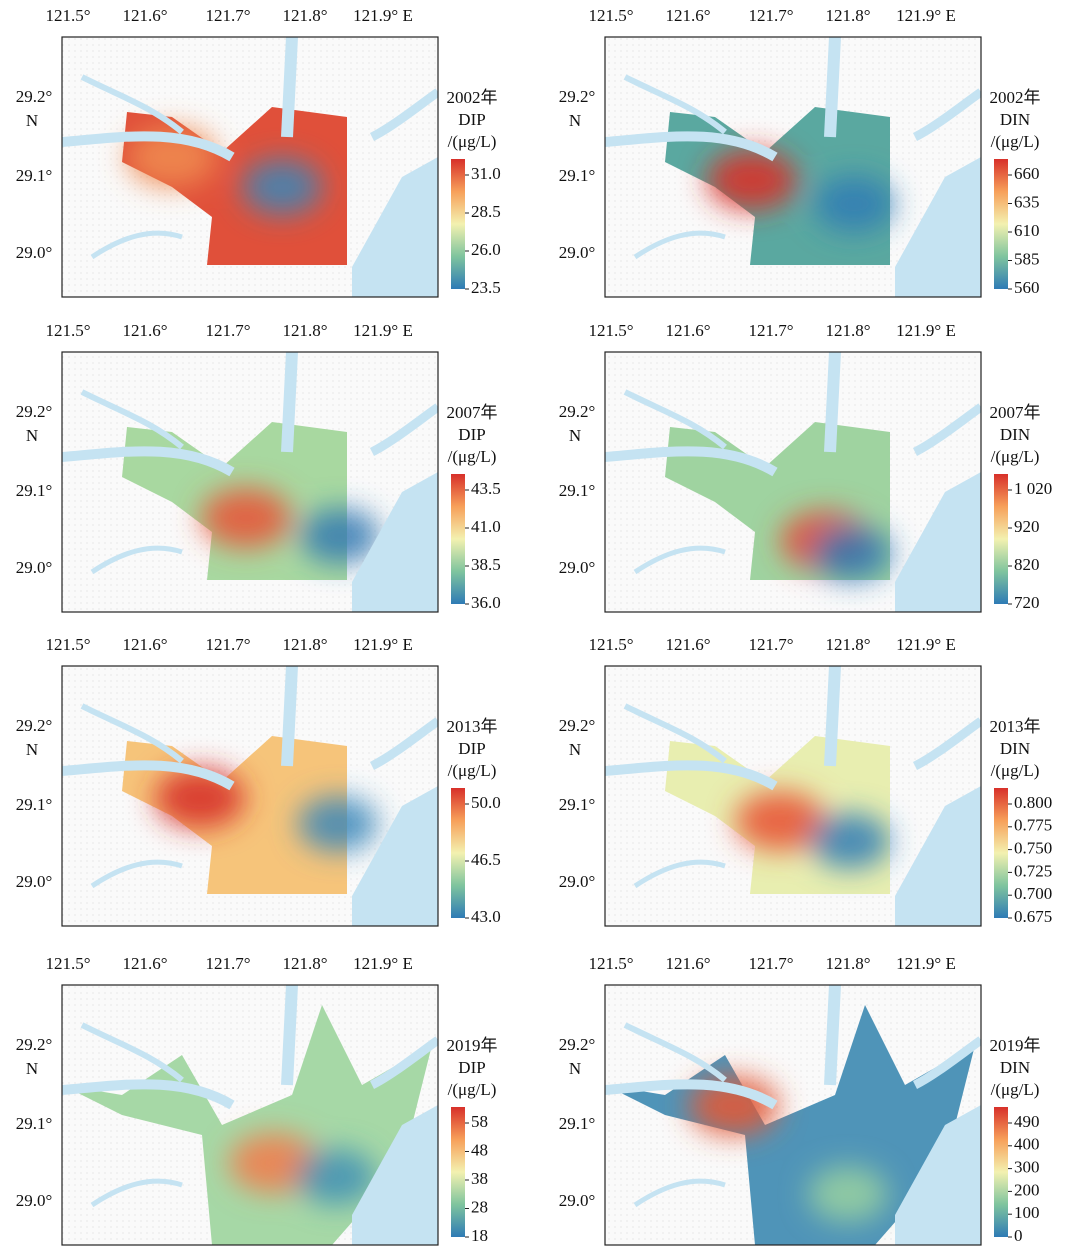 Image resolution: width=1069 pixels, height=1255 pixels. I want to click on colorbar-label: 0, so click(1018, 1235).